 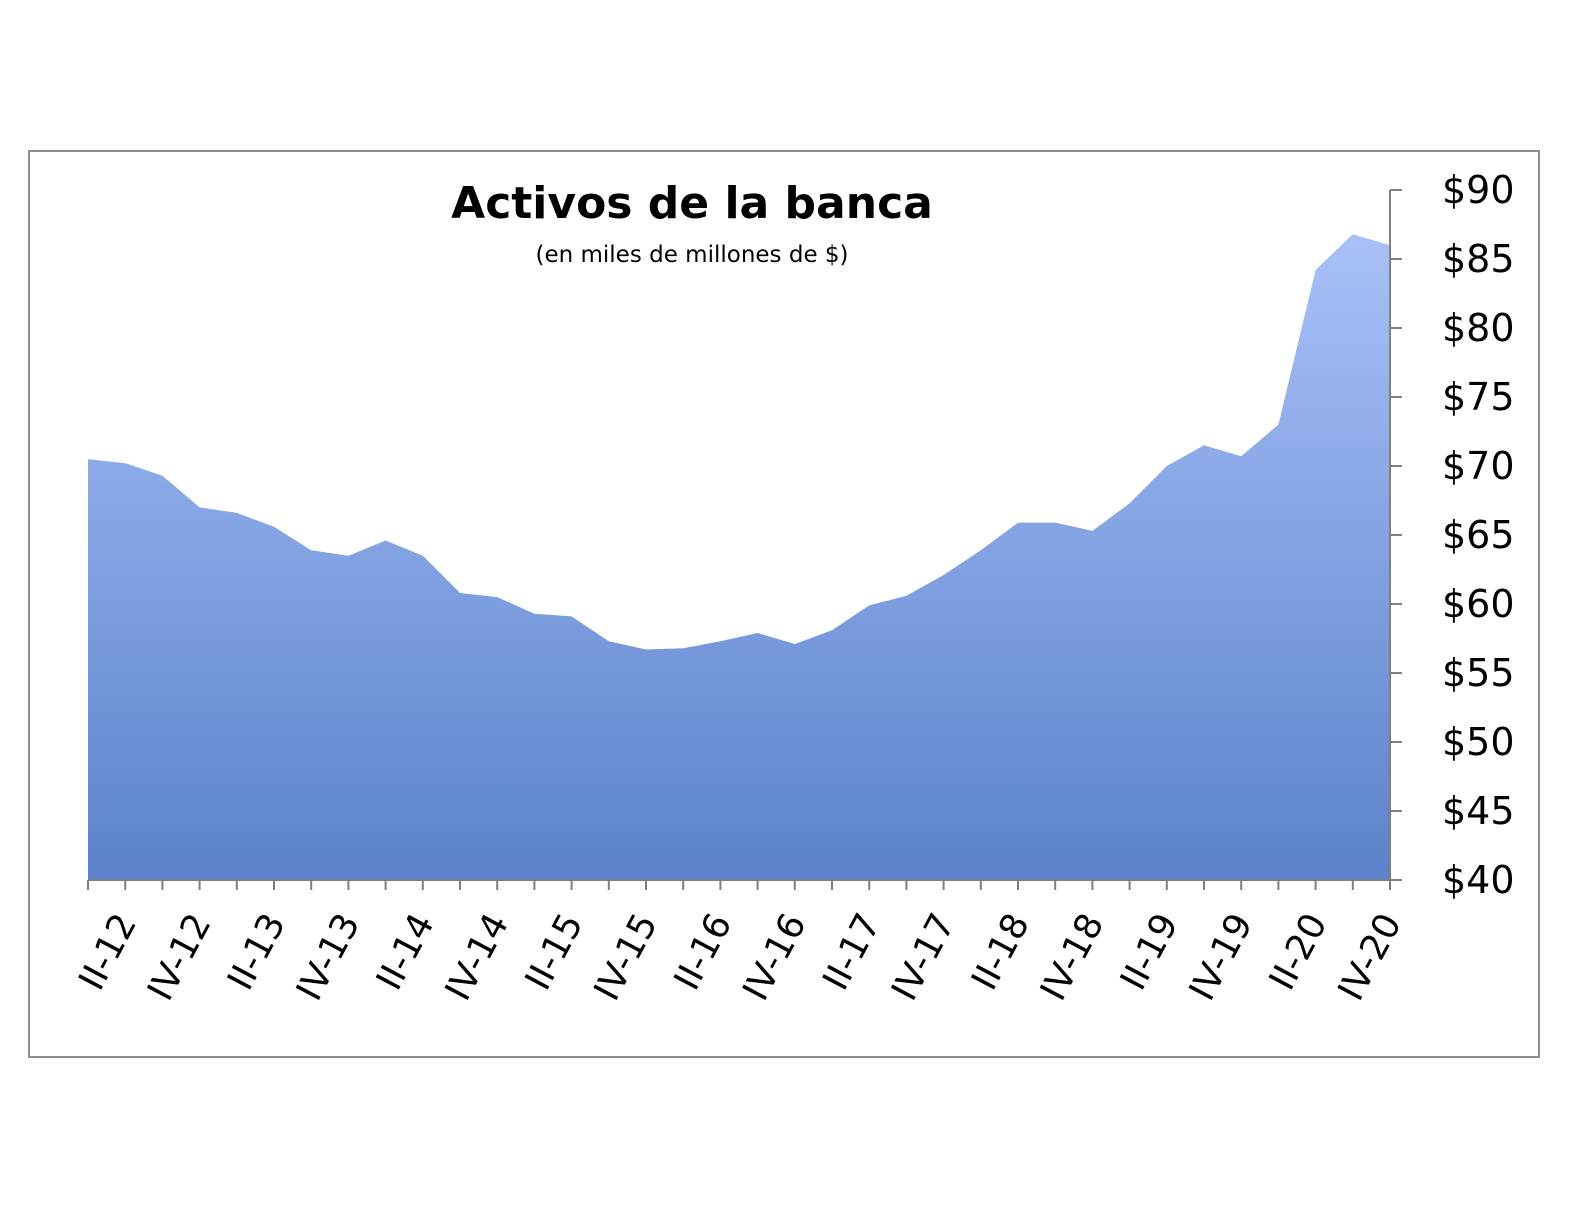 I want to click on y-tick-label: $55, so click(x=1478, y=673).